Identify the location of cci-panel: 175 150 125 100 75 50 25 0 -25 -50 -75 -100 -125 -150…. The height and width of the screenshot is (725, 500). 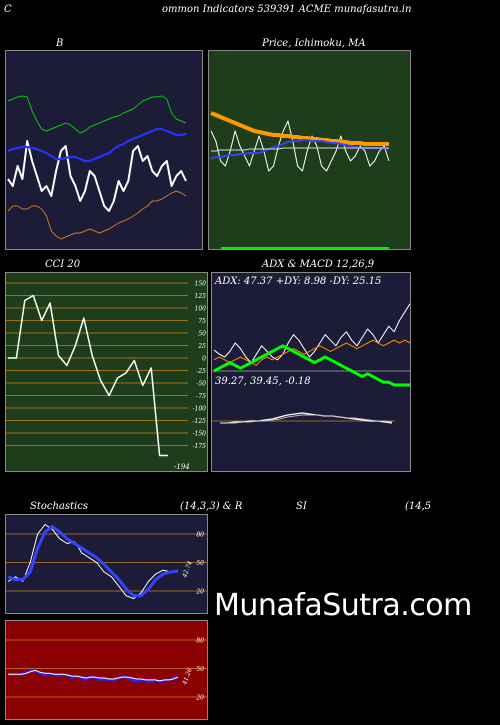
(106, 372).